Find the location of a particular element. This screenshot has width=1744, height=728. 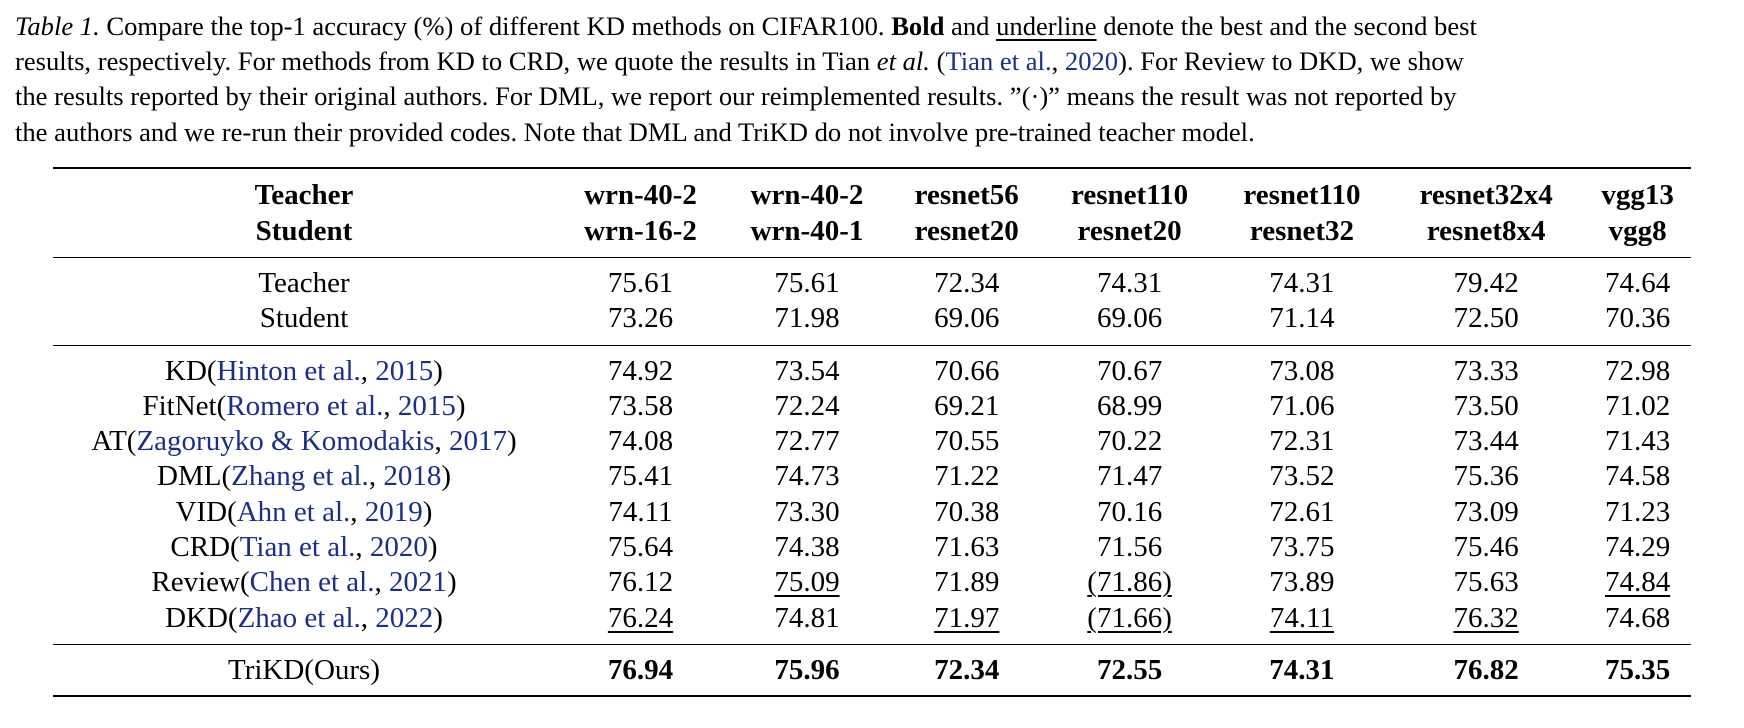

value-cell: 76.32 is located at coordinates (1486, 623).